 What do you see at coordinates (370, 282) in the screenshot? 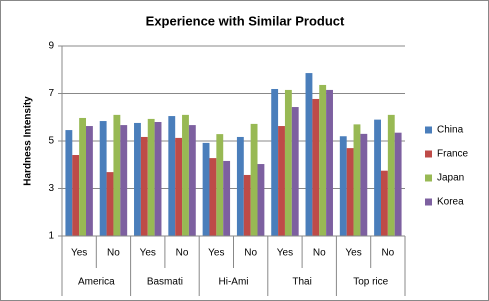
I see `x-group-label: Top rice` at bounding box center [370, 282].